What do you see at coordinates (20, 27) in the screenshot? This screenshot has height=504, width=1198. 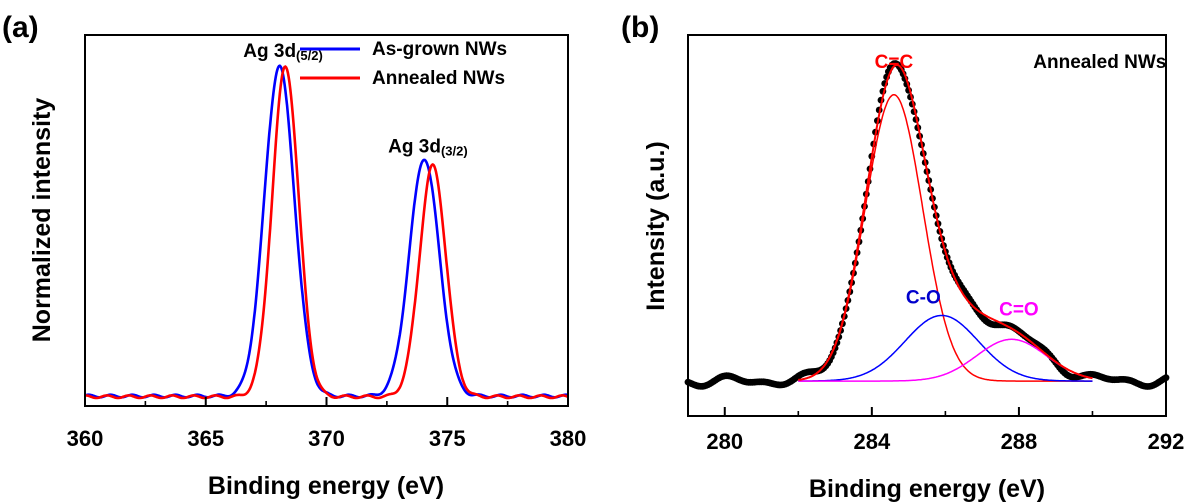 I see `panel-a-label: (a)` at bounding box center [20, 27].